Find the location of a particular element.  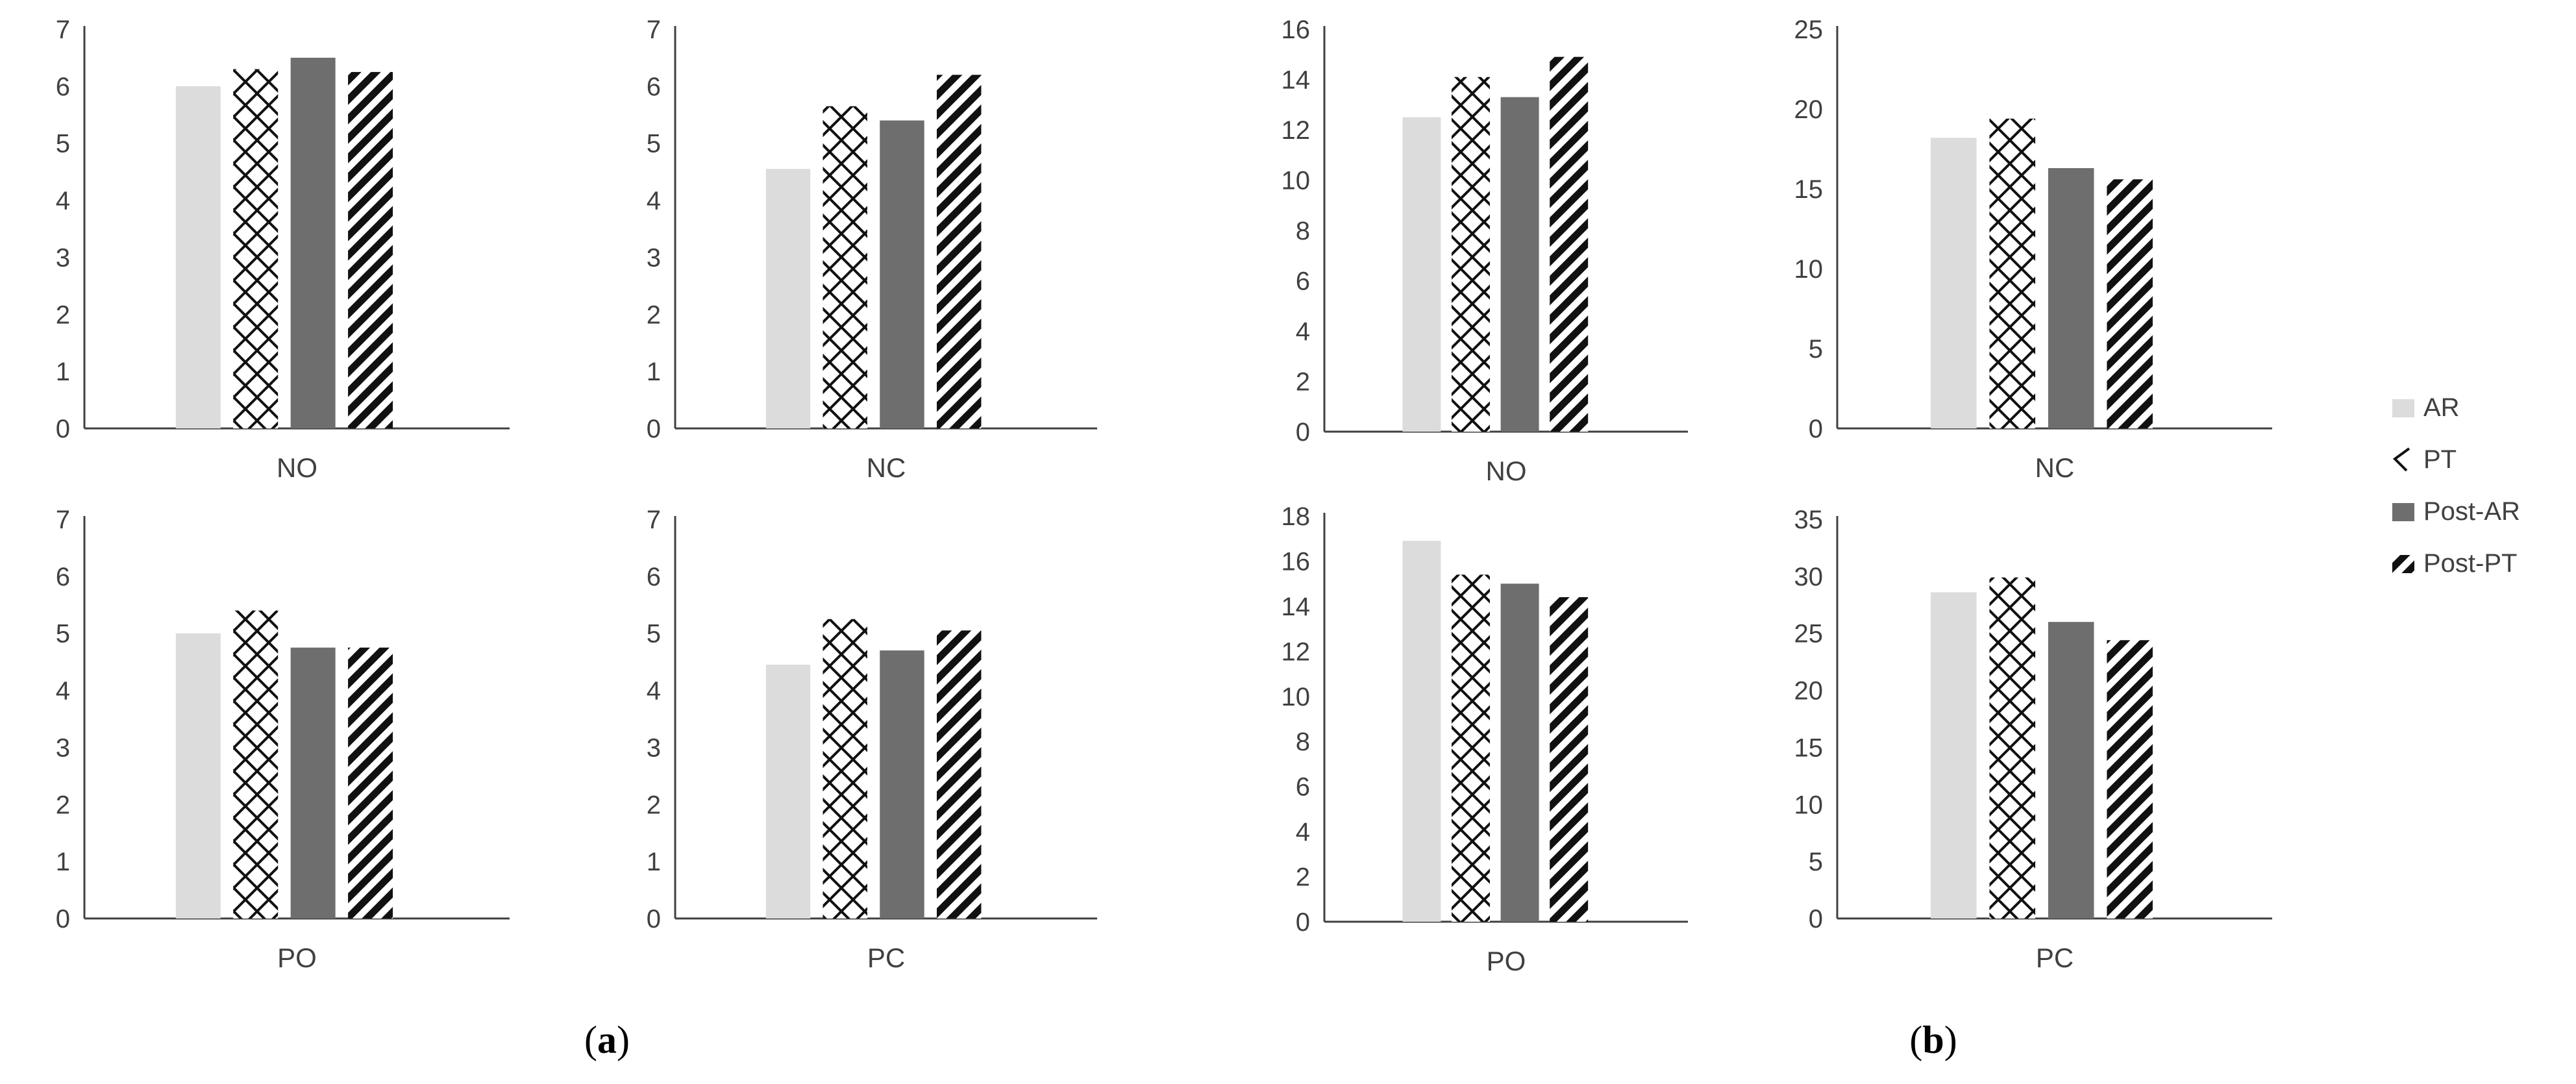

chart-b-pc: 0 5 10 15 20 25 30 35 PC is located at coordinates (2033, 739).